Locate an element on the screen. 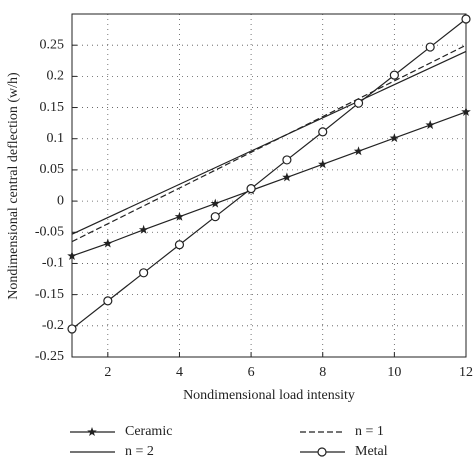  x-tick-label: 8 is located at coordinates (322, 372).